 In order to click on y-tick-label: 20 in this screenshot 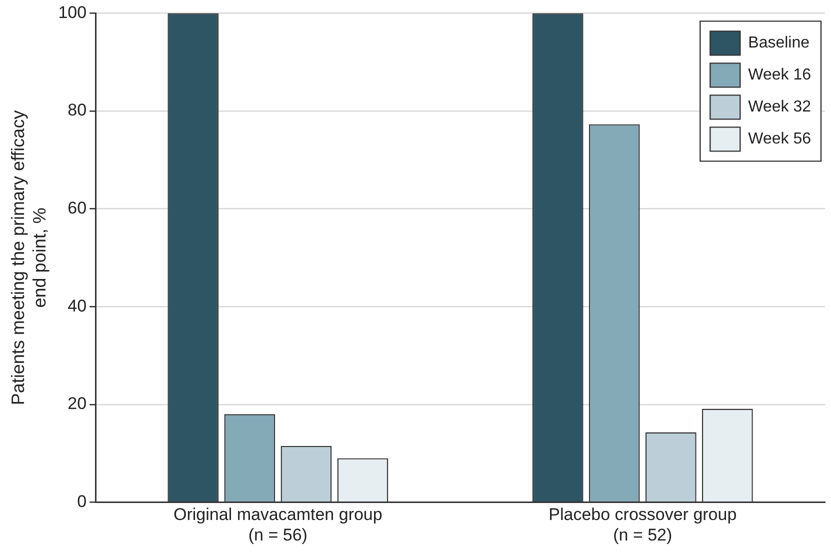, I will do `click(77, 404)`.